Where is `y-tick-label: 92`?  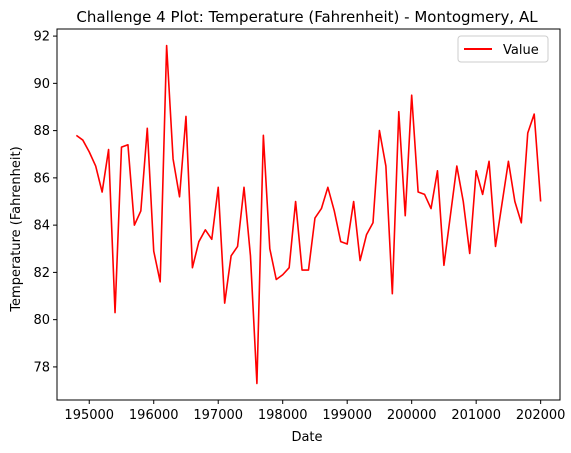 y-tick-label: 92 is located at coordinates (41, 37).